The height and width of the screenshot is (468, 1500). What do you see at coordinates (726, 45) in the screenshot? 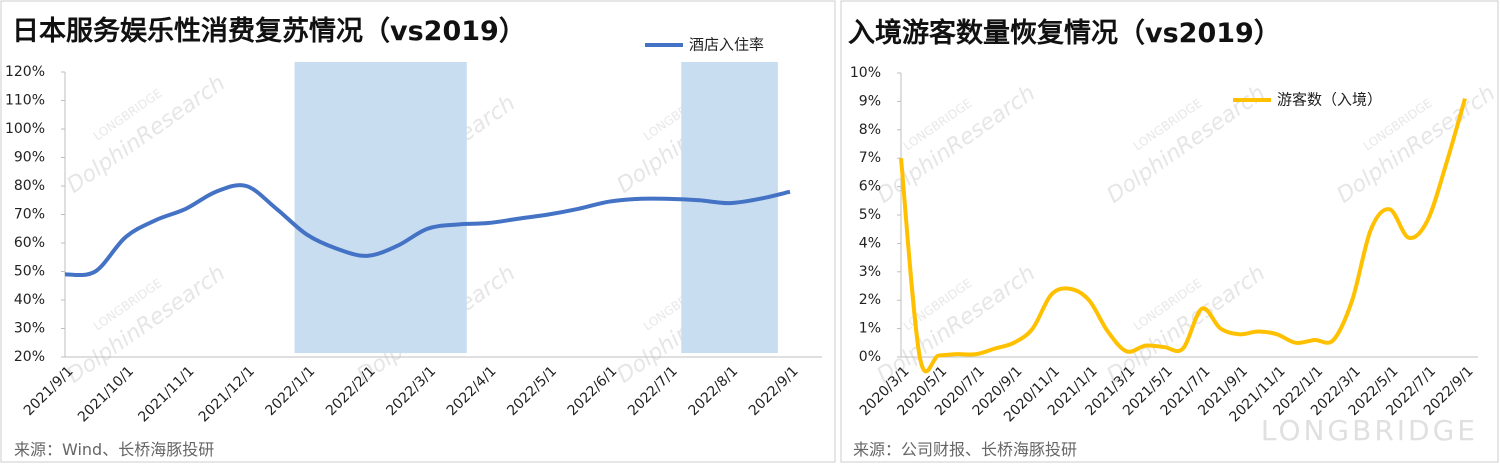
I see `legend-label: 酒店入住率` at bounding box center [726, 45].